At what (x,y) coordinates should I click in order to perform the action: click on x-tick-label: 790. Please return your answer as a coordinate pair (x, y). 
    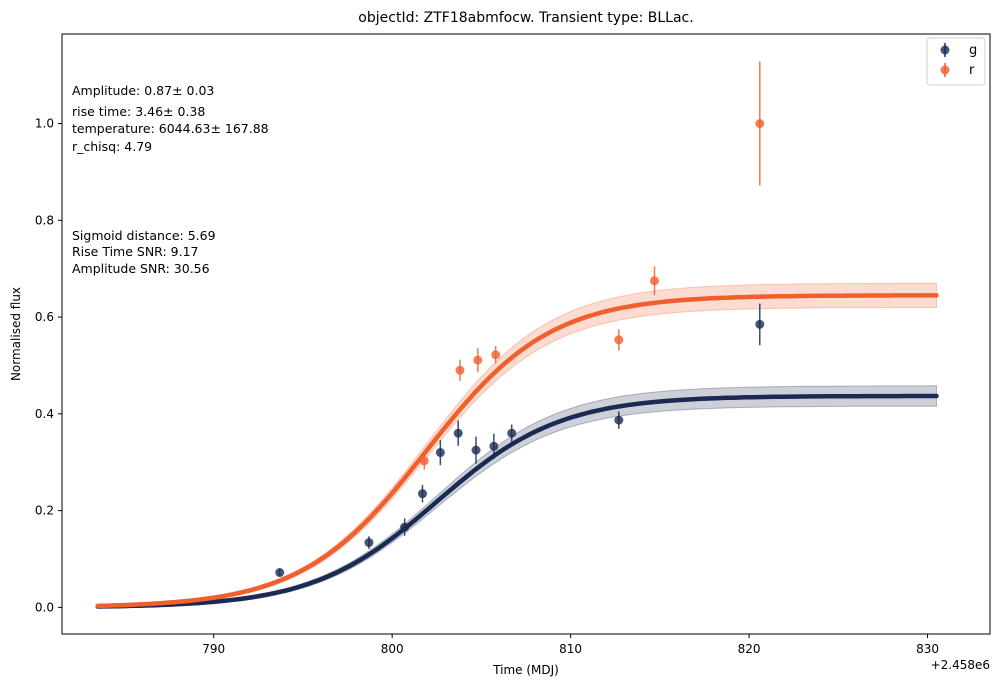
    Looking at the image, I should click on (213, 649).